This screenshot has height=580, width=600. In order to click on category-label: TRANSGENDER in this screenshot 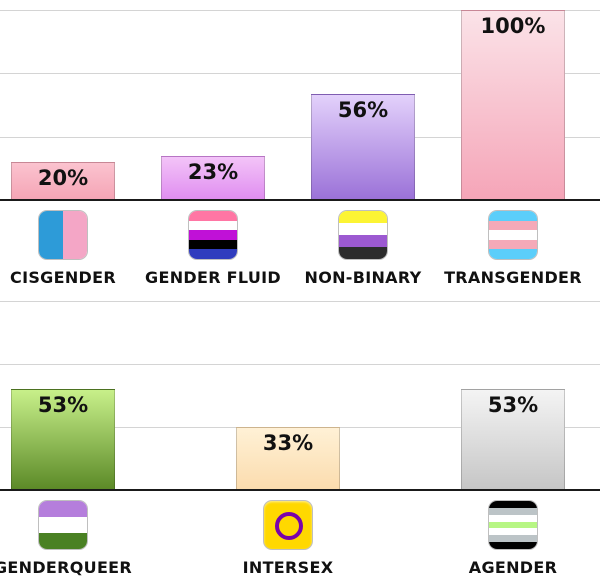, I will do `click(513, 277)`.